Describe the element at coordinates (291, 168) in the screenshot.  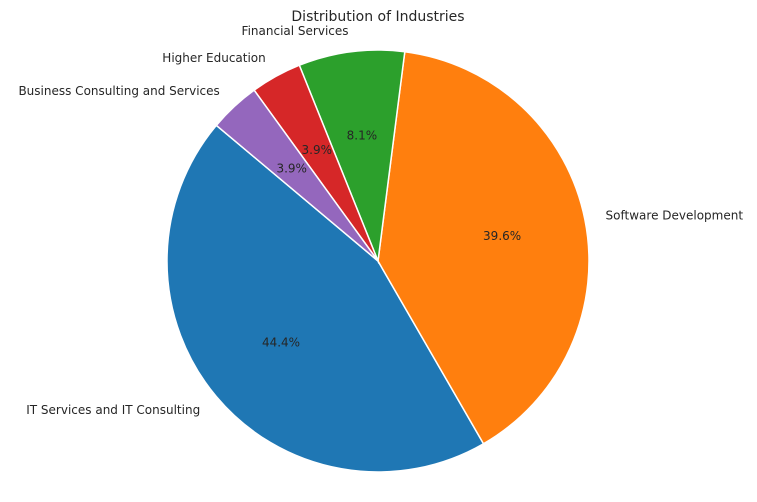
I see `percent-label-5: 3.9%` at that location.